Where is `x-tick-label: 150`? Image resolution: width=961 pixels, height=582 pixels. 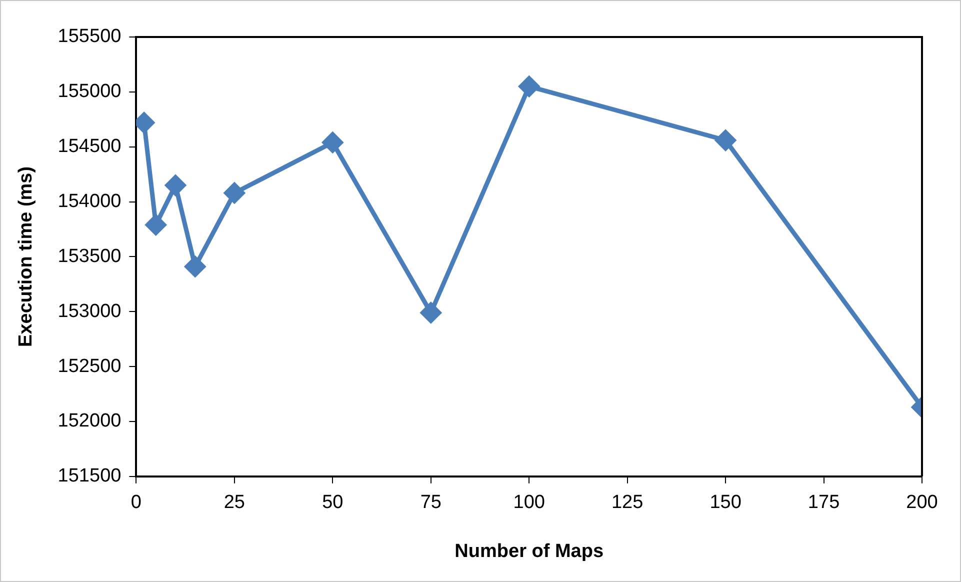 x-tick-label: 150 is located at coordinates (726, 503).